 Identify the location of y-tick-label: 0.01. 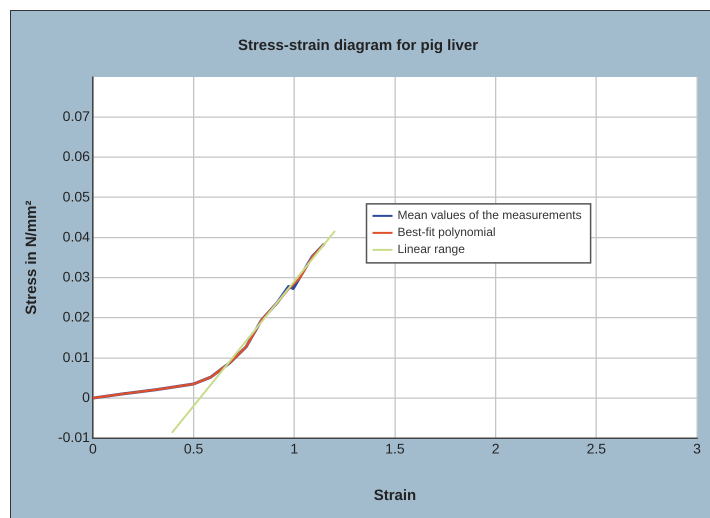
(76, 356).